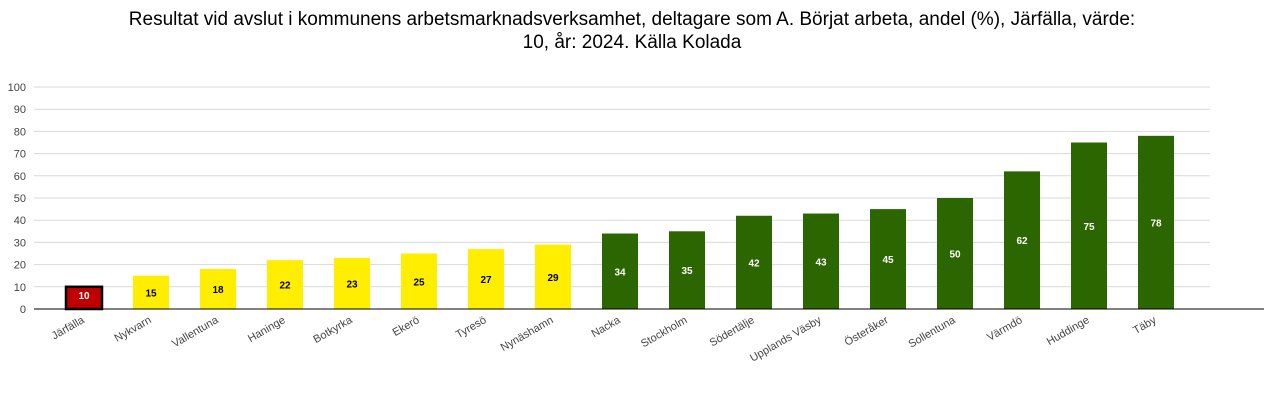 The width and height of the screenshot is (1264, 409). I want to click on x-tick-label: Stockholm, so click(664, 332).